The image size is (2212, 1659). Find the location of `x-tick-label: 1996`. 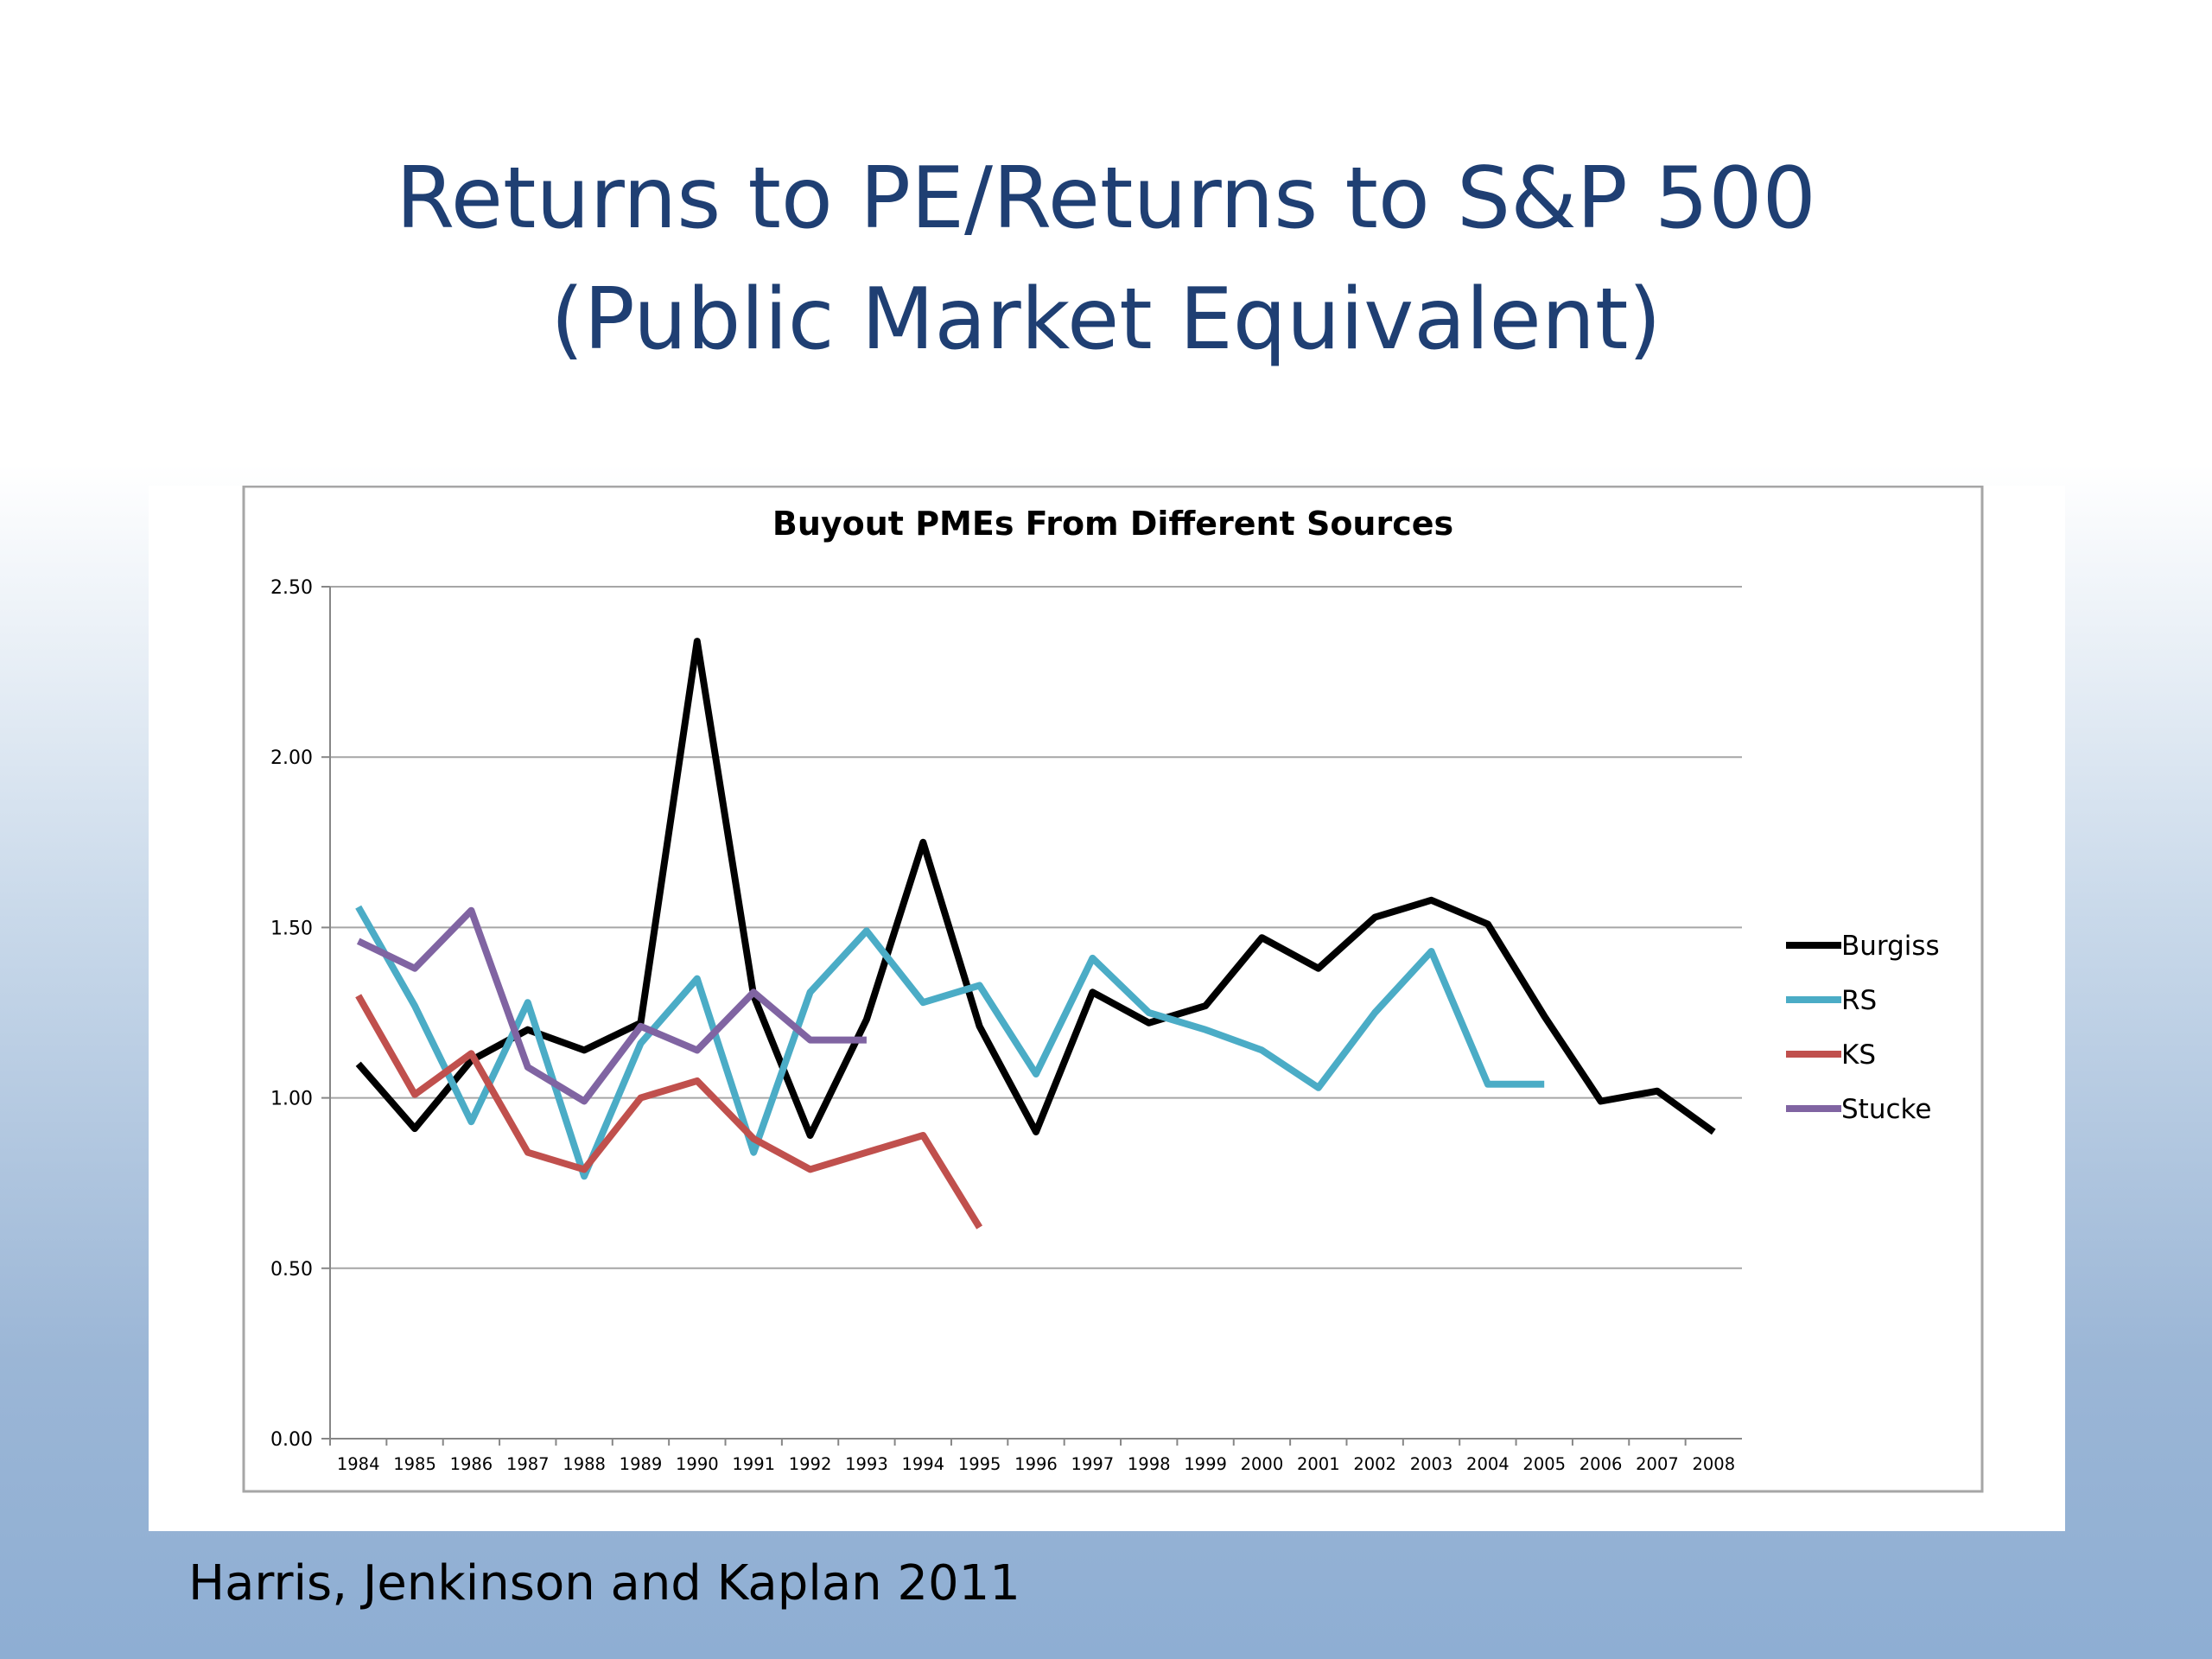

x-tick-label: 1996 is located at coordinates (1036, 1464).